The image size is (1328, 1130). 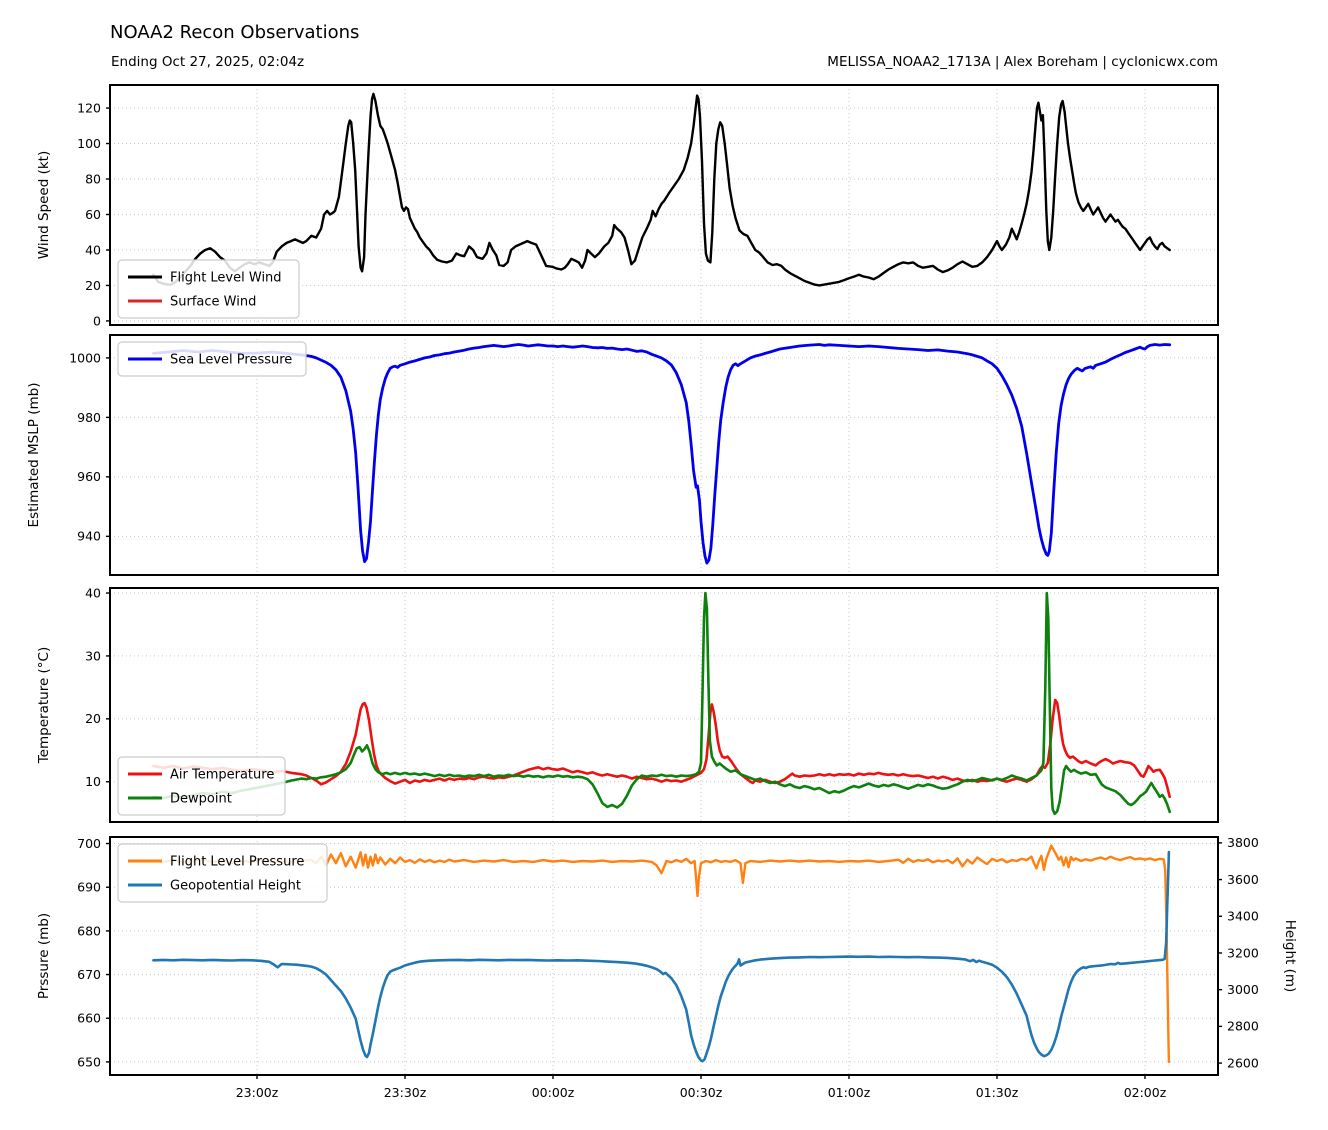 What do you see at coordinates (44, 706) in the screenshot?
I see `temp-y-axis-label: Temperature (°C)` at bounding box center [44, 706].